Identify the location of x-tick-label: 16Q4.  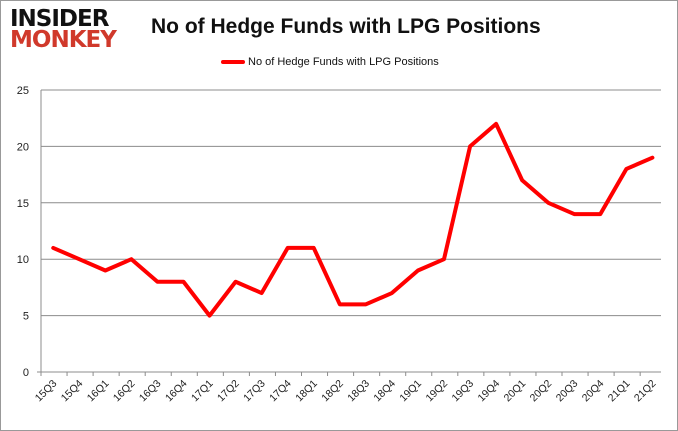
(176, 391).